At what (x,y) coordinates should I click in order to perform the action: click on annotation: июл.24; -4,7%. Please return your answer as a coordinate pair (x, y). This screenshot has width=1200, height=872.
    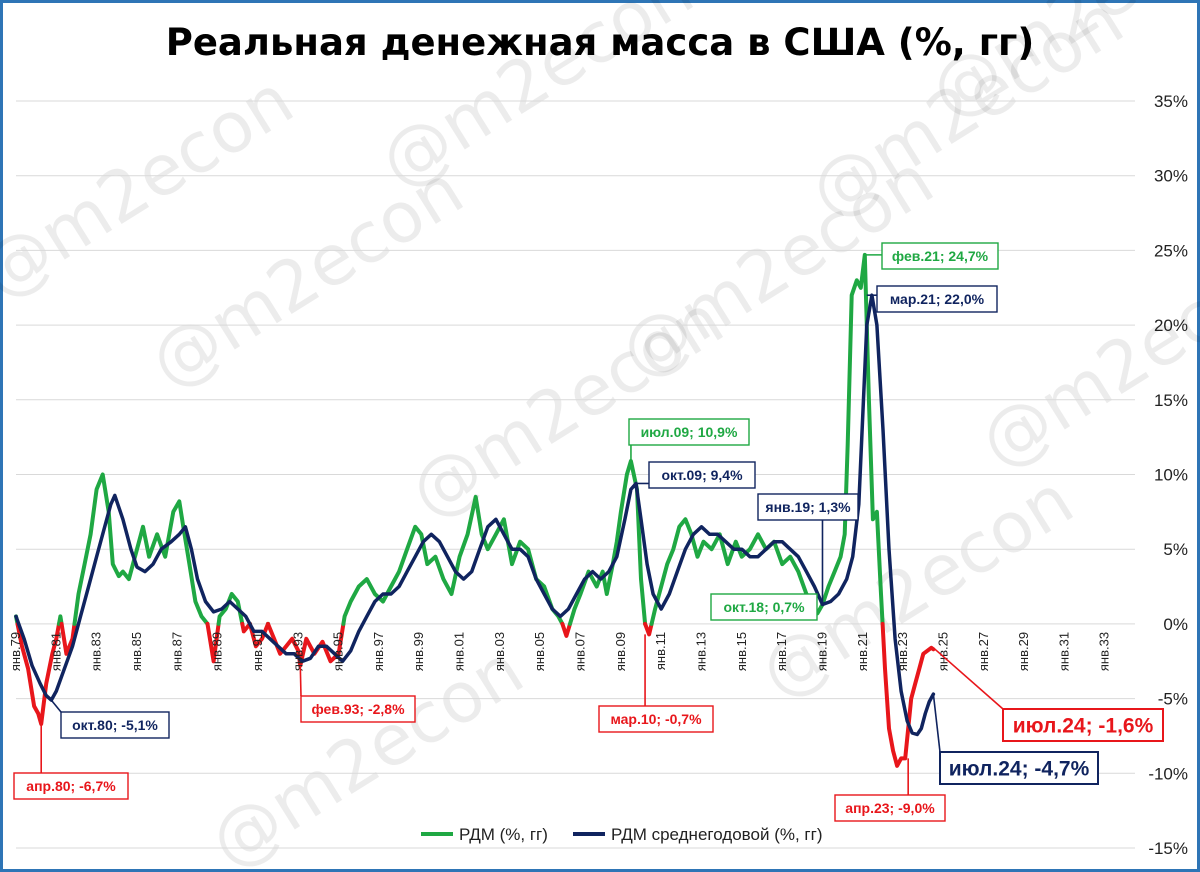
    Looking at the image, I should click on (1015, 739).